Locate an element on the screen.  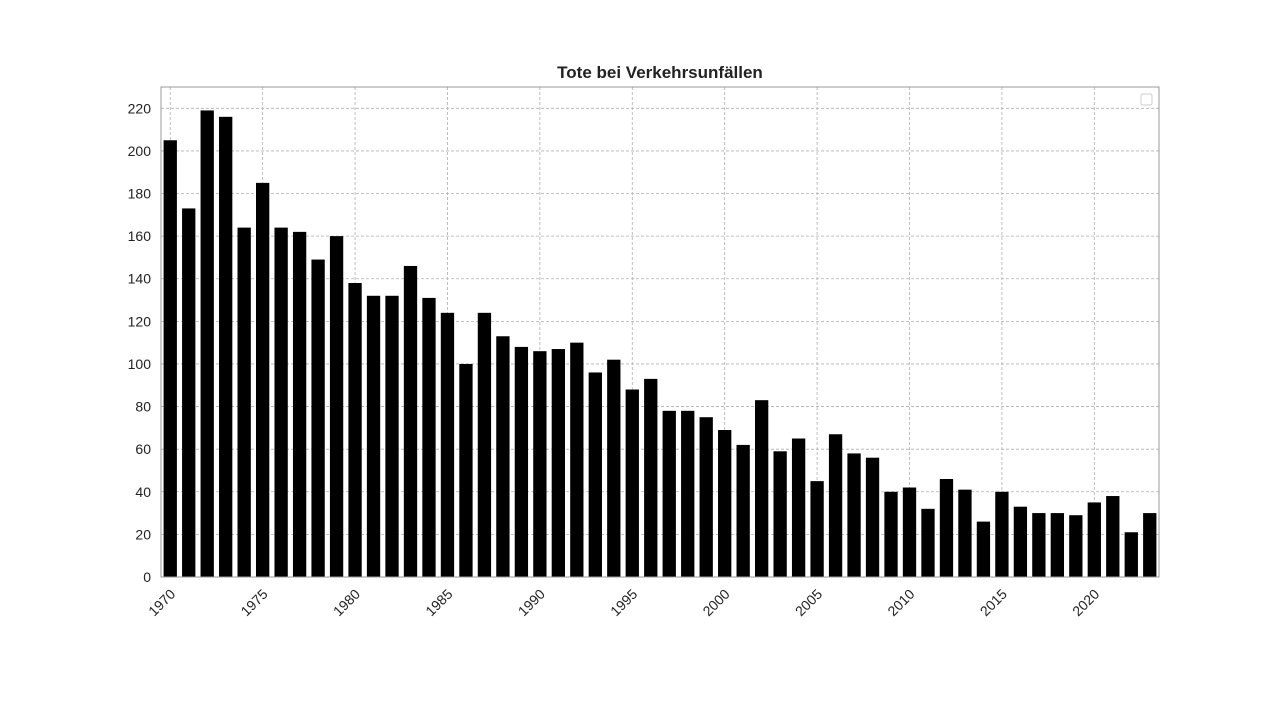
y-tick-label: 220 is located at coordinates (140, 108).